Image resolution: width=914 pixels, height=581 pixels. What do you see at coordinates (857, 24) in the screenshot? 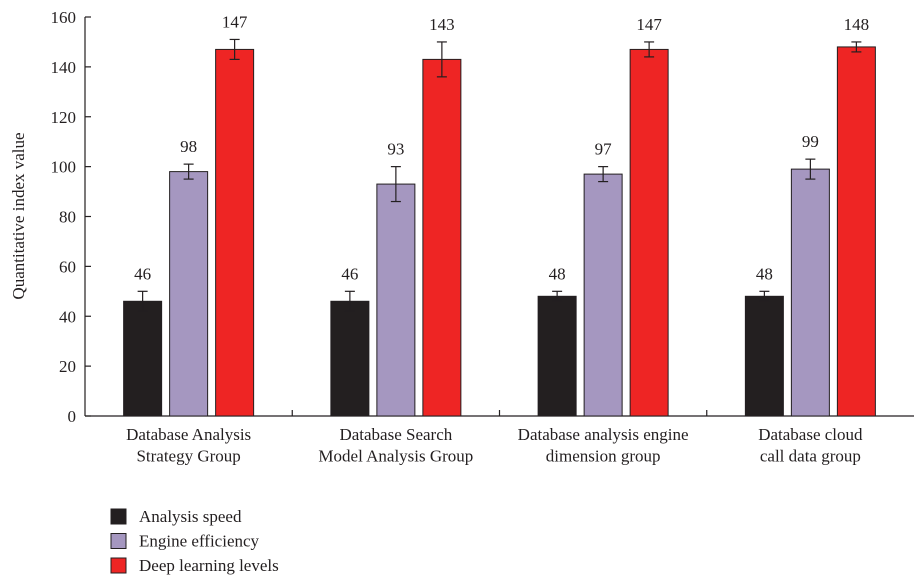
I see `value-label: 148` at bounding box center [857, 24].